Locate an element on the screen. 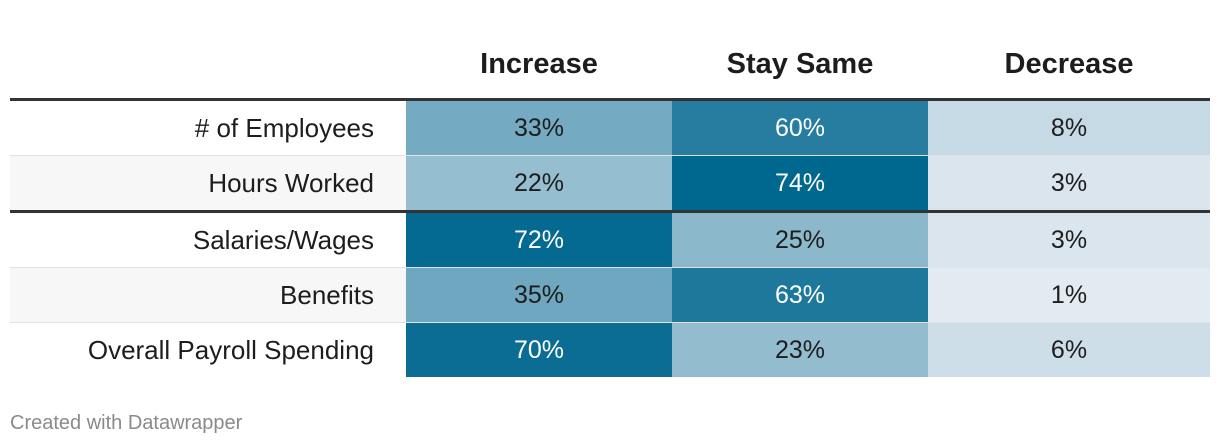 The height and width of the screenshot is (448, 1220). table-header: Increase Stay Same Decrease is located at coordinates (610, 64).